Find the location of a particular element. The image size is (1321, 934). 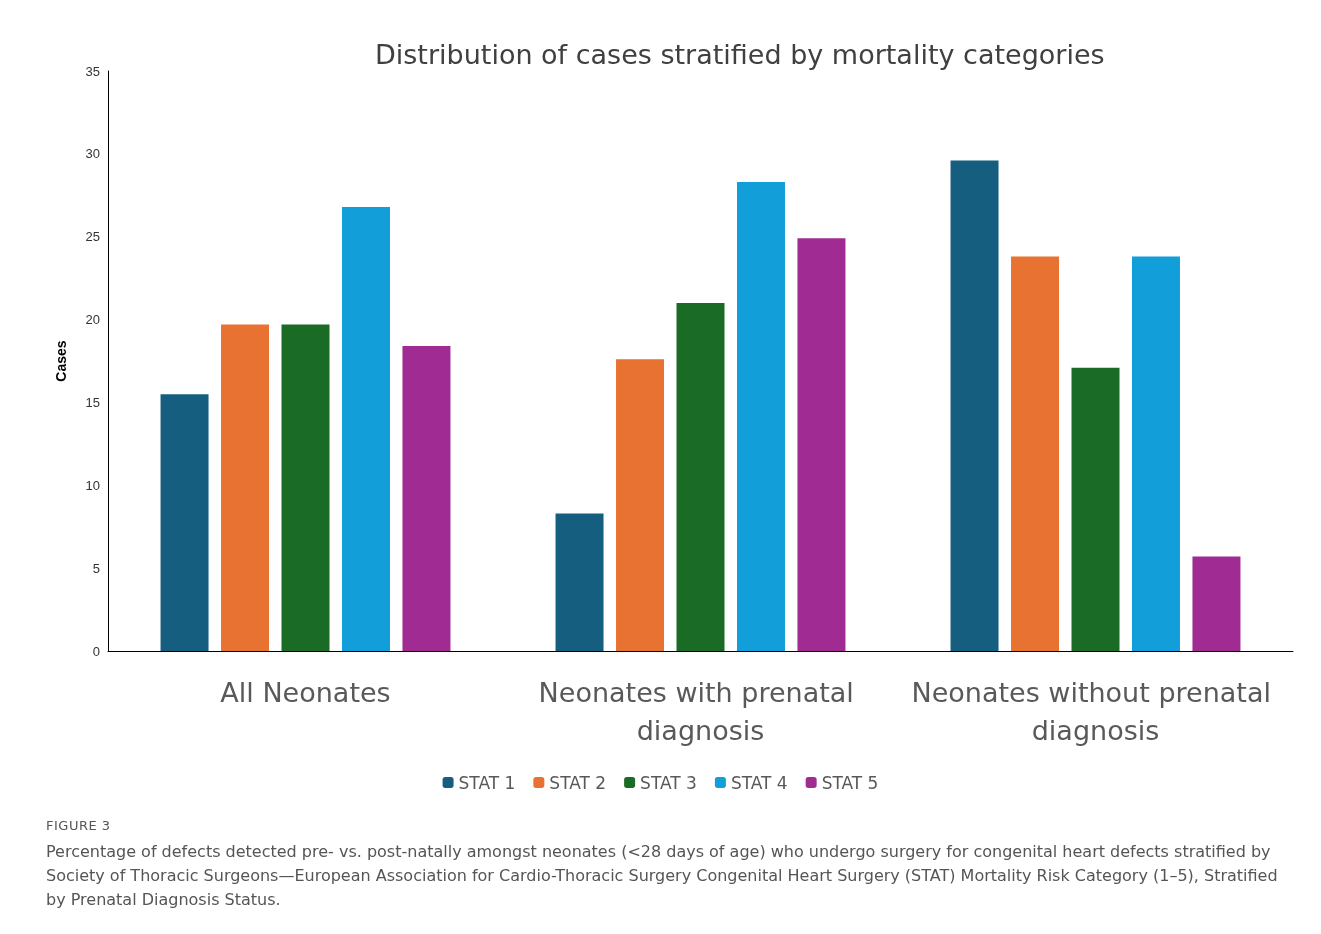

y-tick-label: 0 is located at coordinates (96, 651).